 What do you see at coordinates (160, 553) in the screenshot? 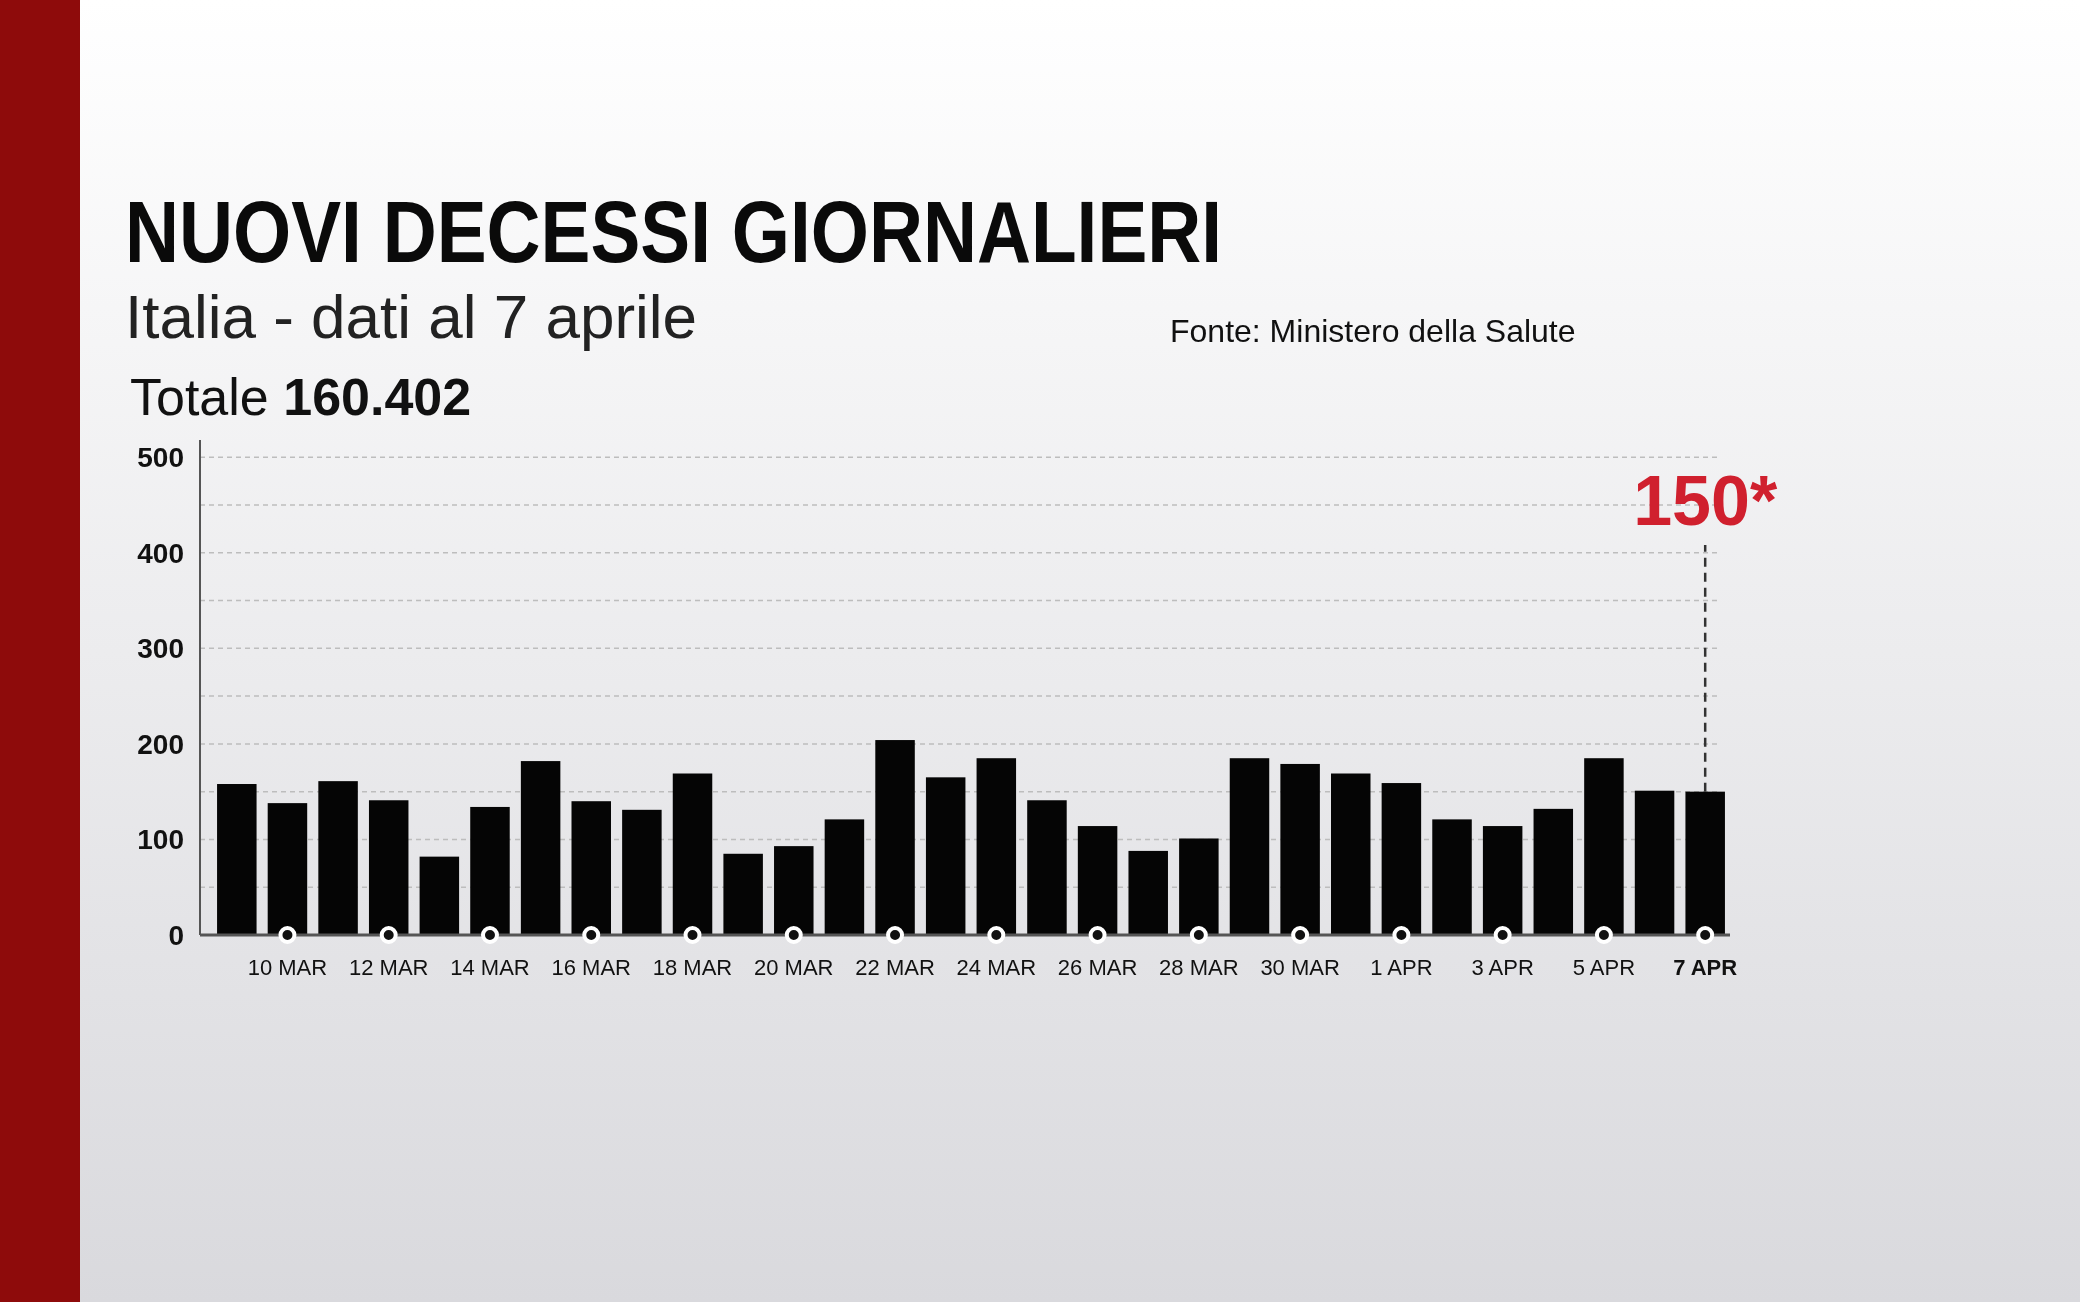
I see `y-tick-label: 400` at bounding box center [160, 553].